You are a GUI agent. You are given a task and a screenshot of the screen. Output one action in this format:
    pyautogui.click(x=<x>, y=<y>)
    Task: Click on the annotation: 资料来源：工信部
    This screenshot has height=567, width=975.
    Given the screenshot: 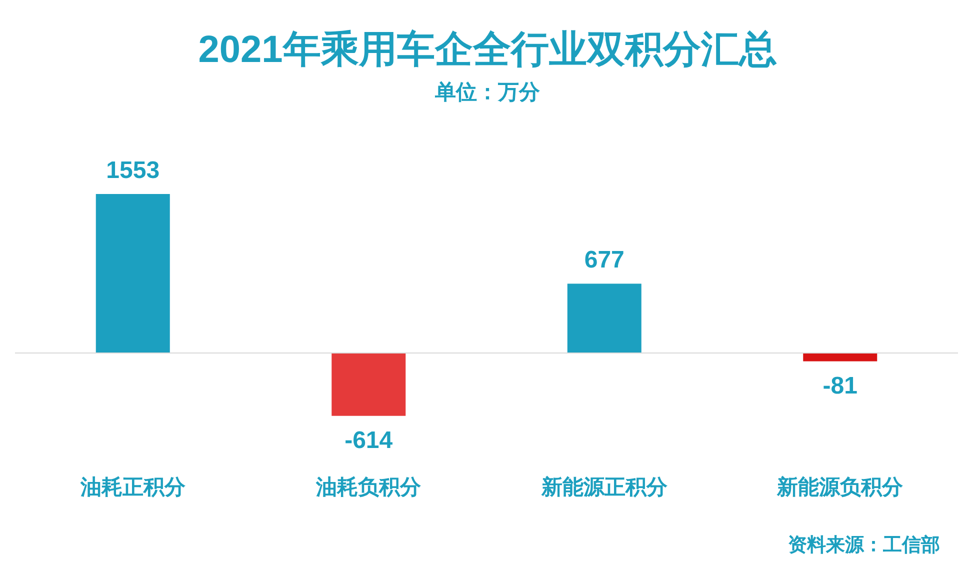 What is the action you would take?
    pyautogui.click(x=864, y=545)
    